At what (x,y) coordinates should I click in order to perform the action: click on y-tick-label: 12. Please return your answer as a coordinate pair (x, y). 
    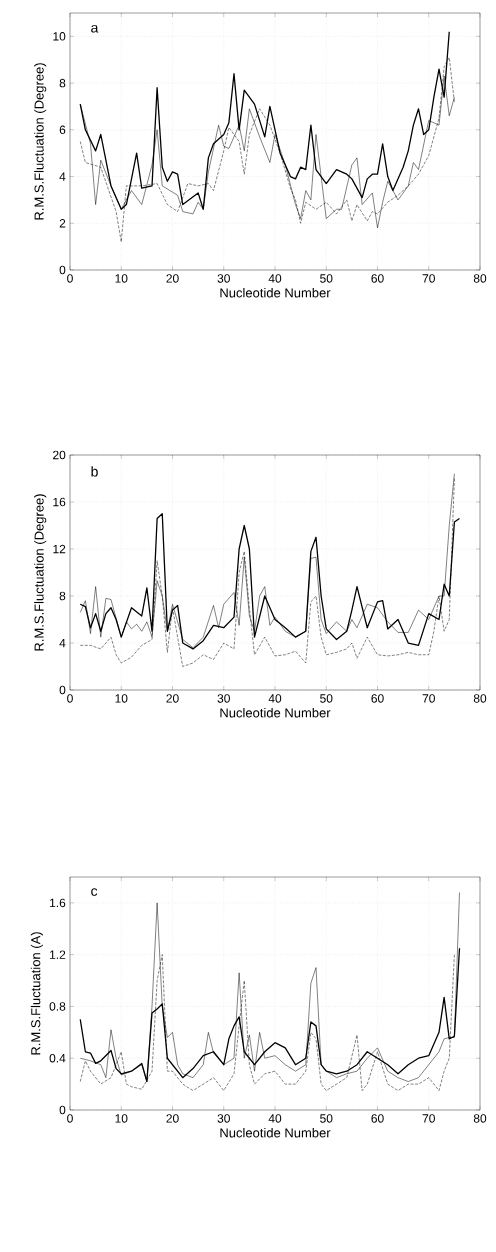
    Looking at the image, I should click on (59, 549).